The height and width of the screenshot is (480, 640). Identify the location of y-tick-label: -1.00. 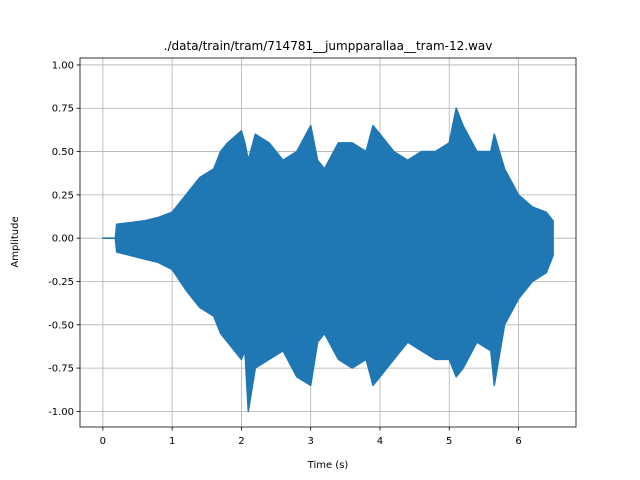
(61, 412).